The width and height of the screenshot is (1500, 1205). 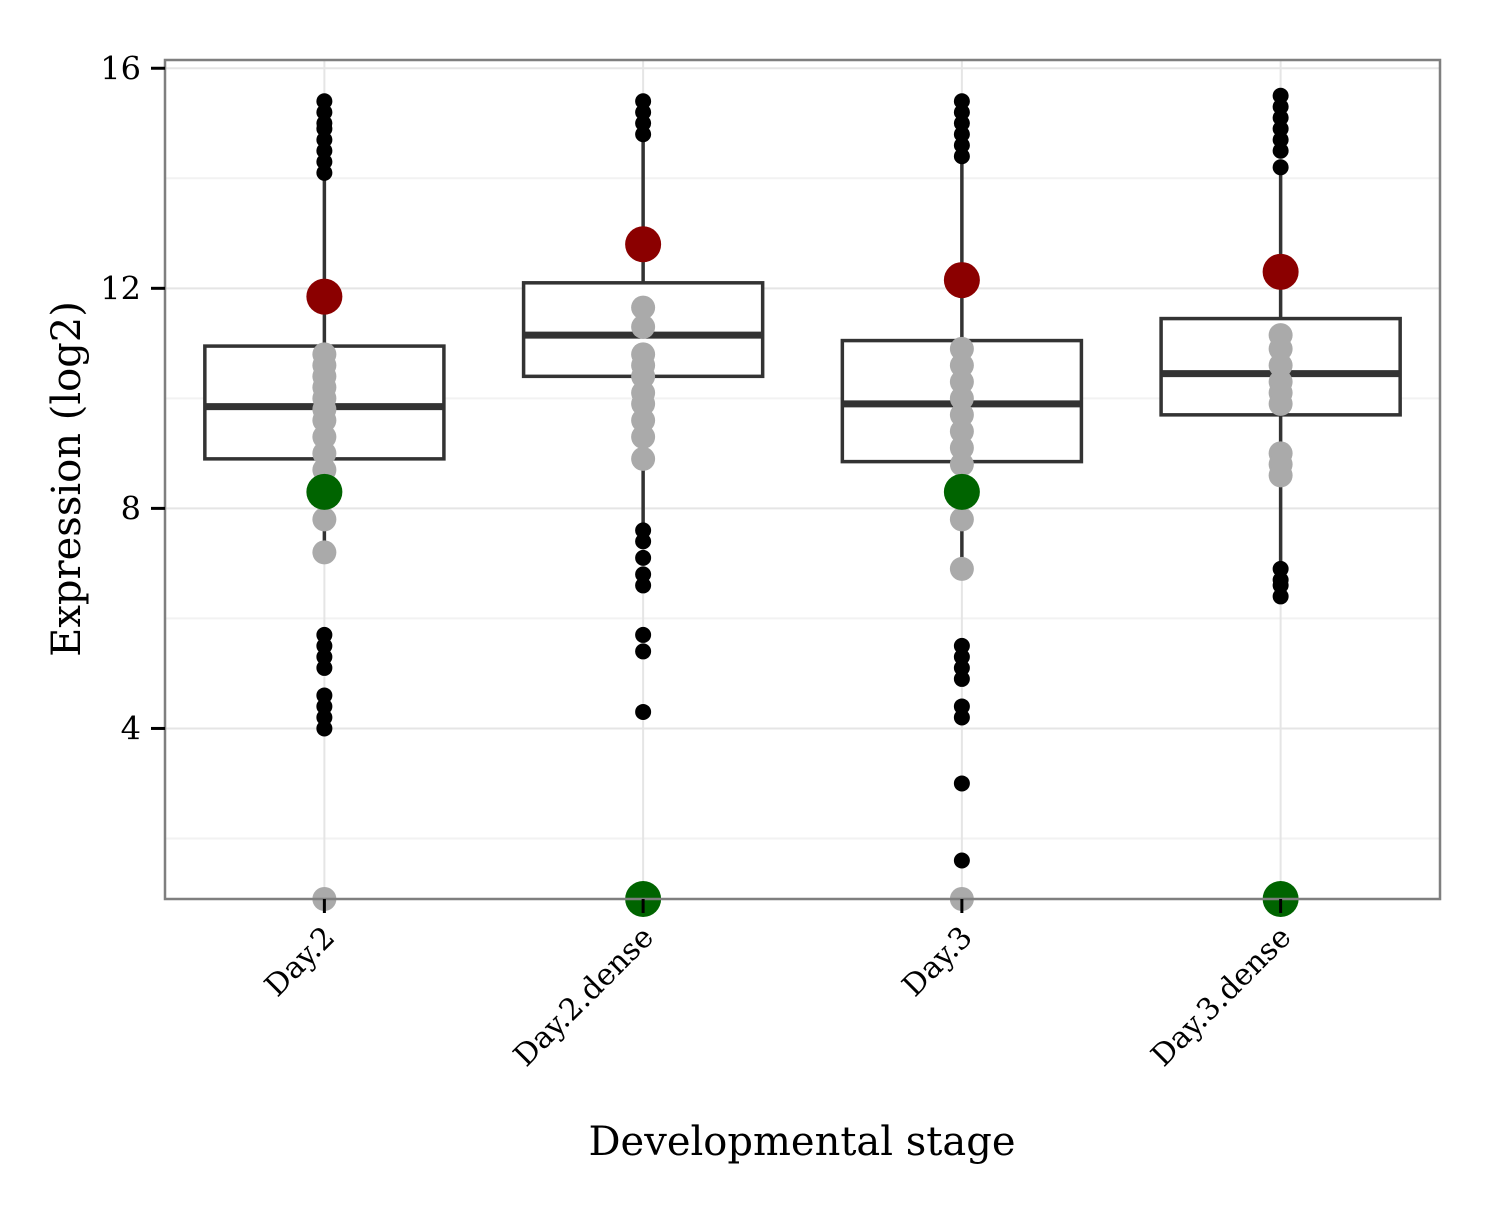 I want to click on x-tick-label: Day.2.dense, so click(x=584, y=997).